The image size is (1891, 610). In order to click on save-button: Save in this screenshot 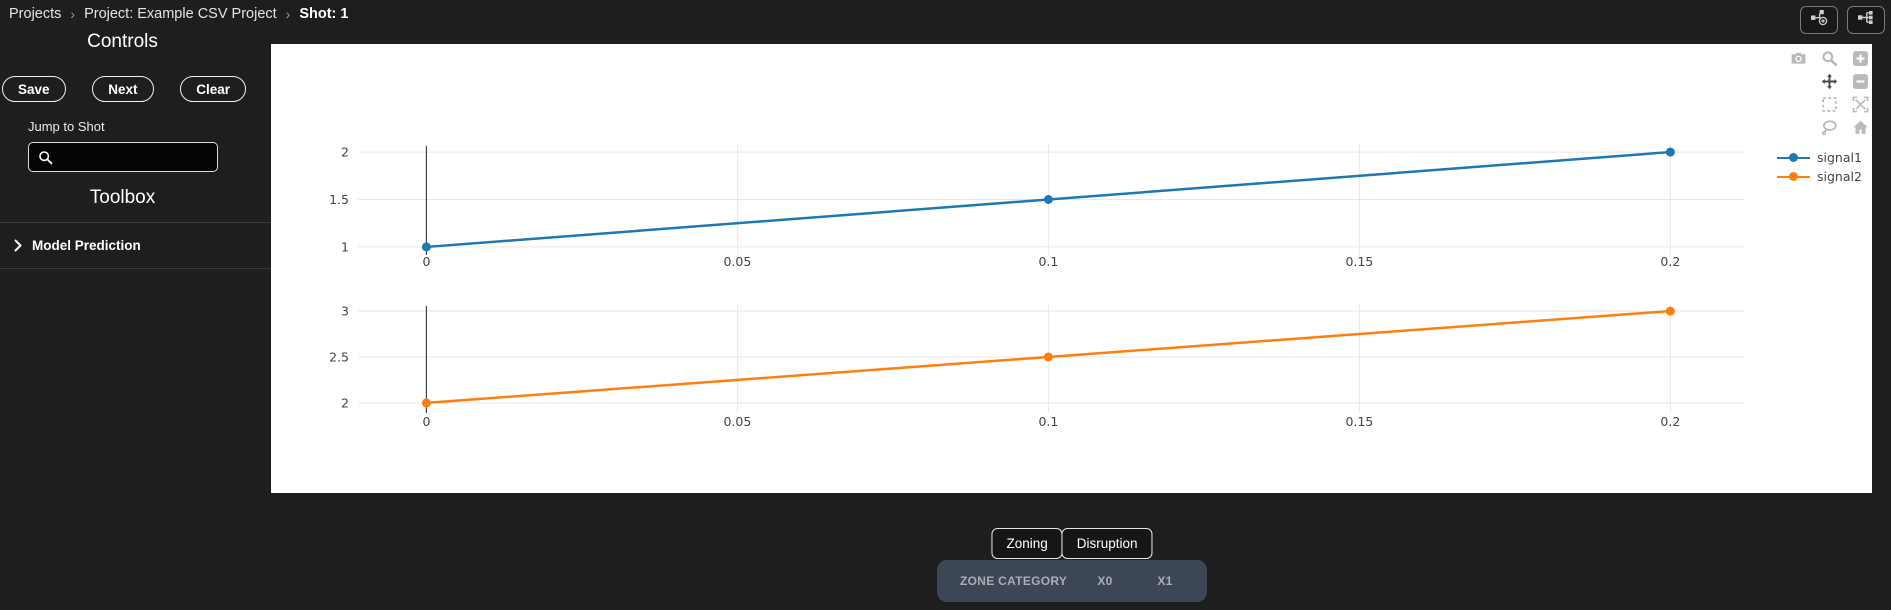, I will do `click(34, 89)`.